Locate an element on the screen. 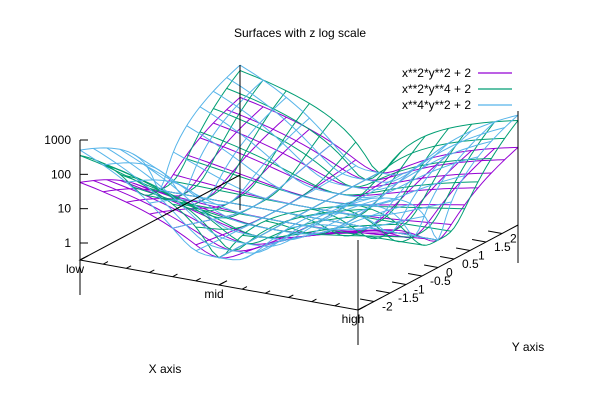 This screenshot has width=600, height=400. chart-title: Surfaces with z log scale is located at coordinates (300, 33).